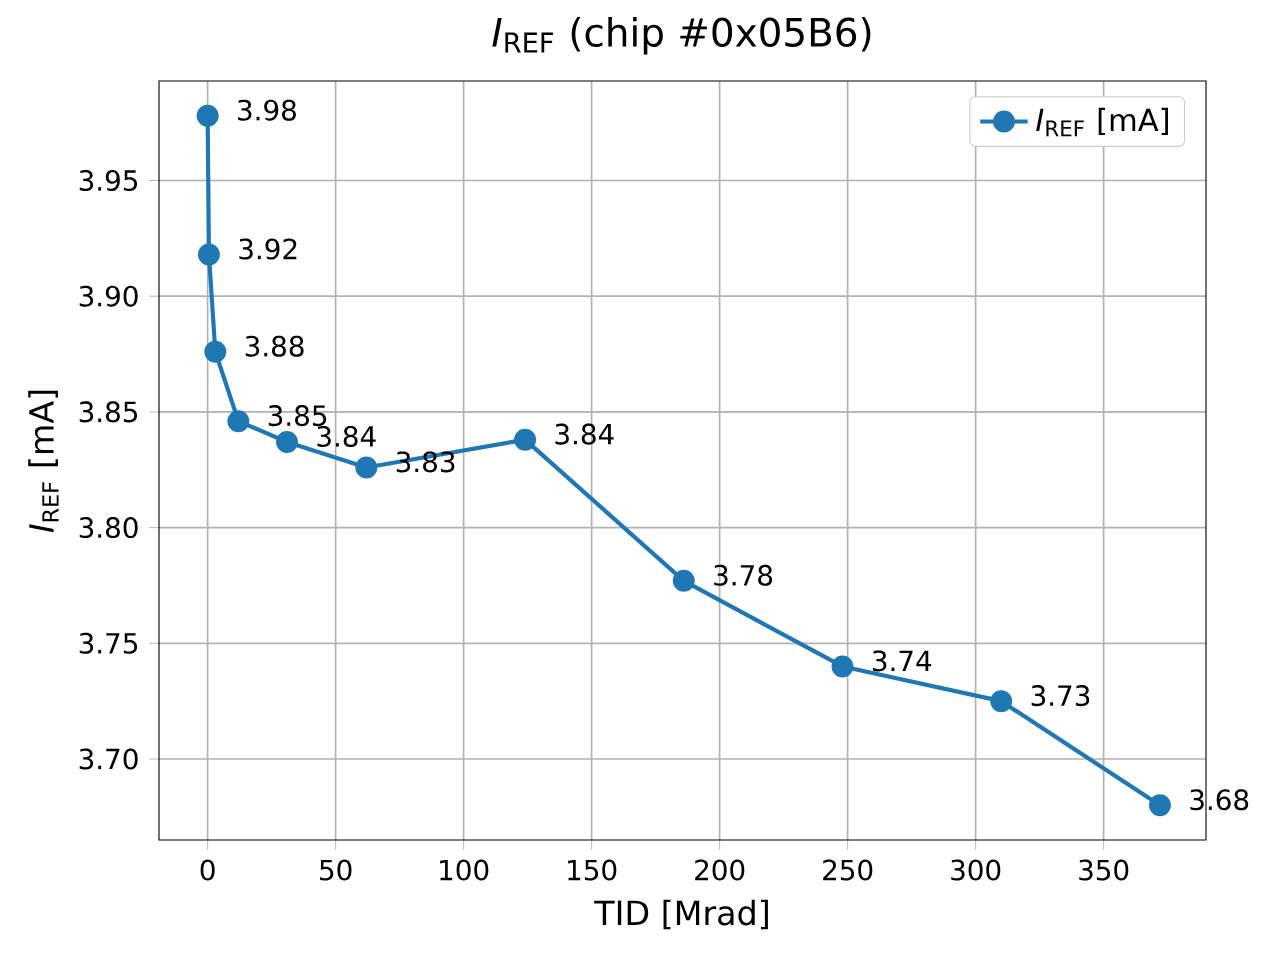  Describe the element at coordinates (108, 528) in the screenshot. I see `y-tick-label: 3.80` at that location.